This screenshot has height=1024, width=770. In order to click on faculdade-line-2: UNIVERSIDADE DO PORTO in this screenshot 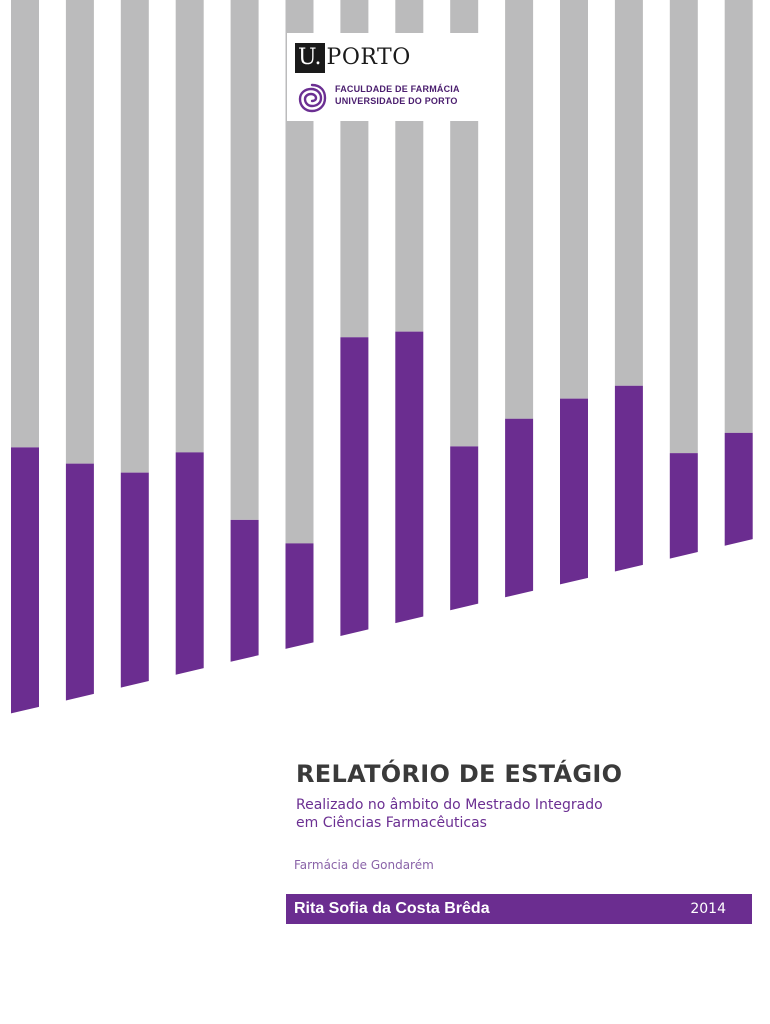, I will do `click(396, 101)`.